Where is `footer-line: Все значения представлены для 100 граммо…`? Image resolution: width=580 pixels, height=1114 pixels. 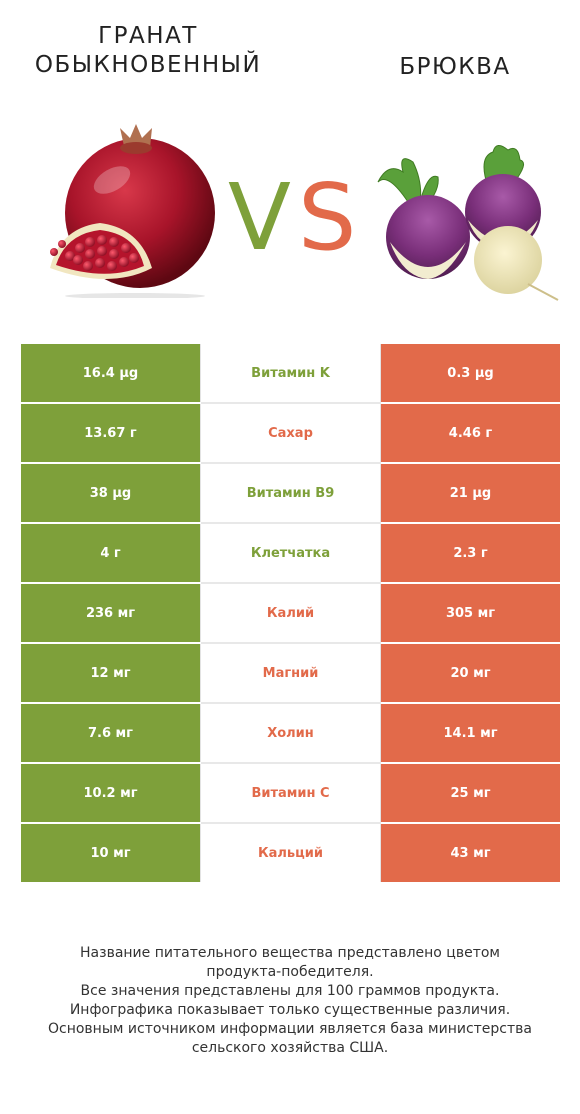
footer-line: Все значения представлены для 100 граммо… is located at coordinates (290, 991).